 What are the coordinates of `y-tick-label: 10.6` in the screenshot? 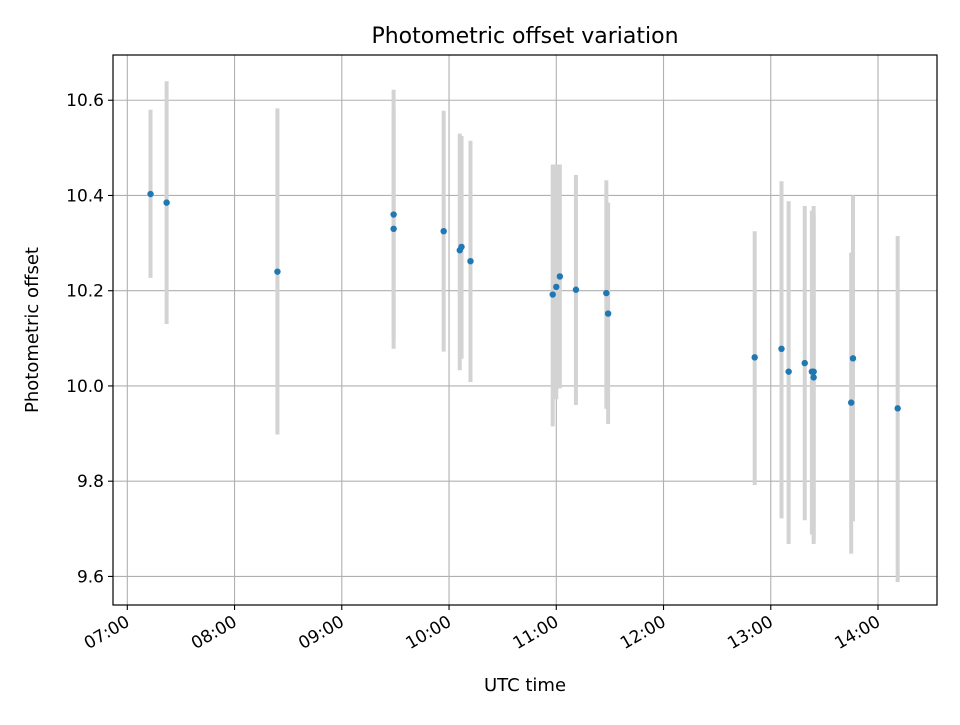 It's located at (85, 101).